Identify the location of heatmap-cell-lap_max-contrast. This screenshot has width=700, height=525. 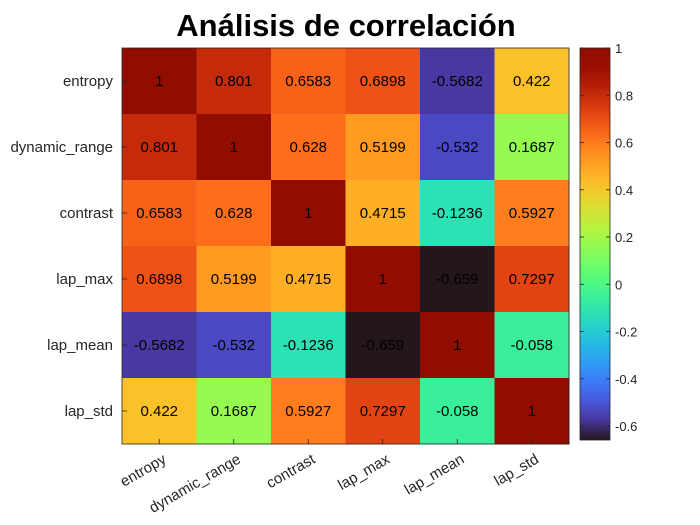
(308, 279).